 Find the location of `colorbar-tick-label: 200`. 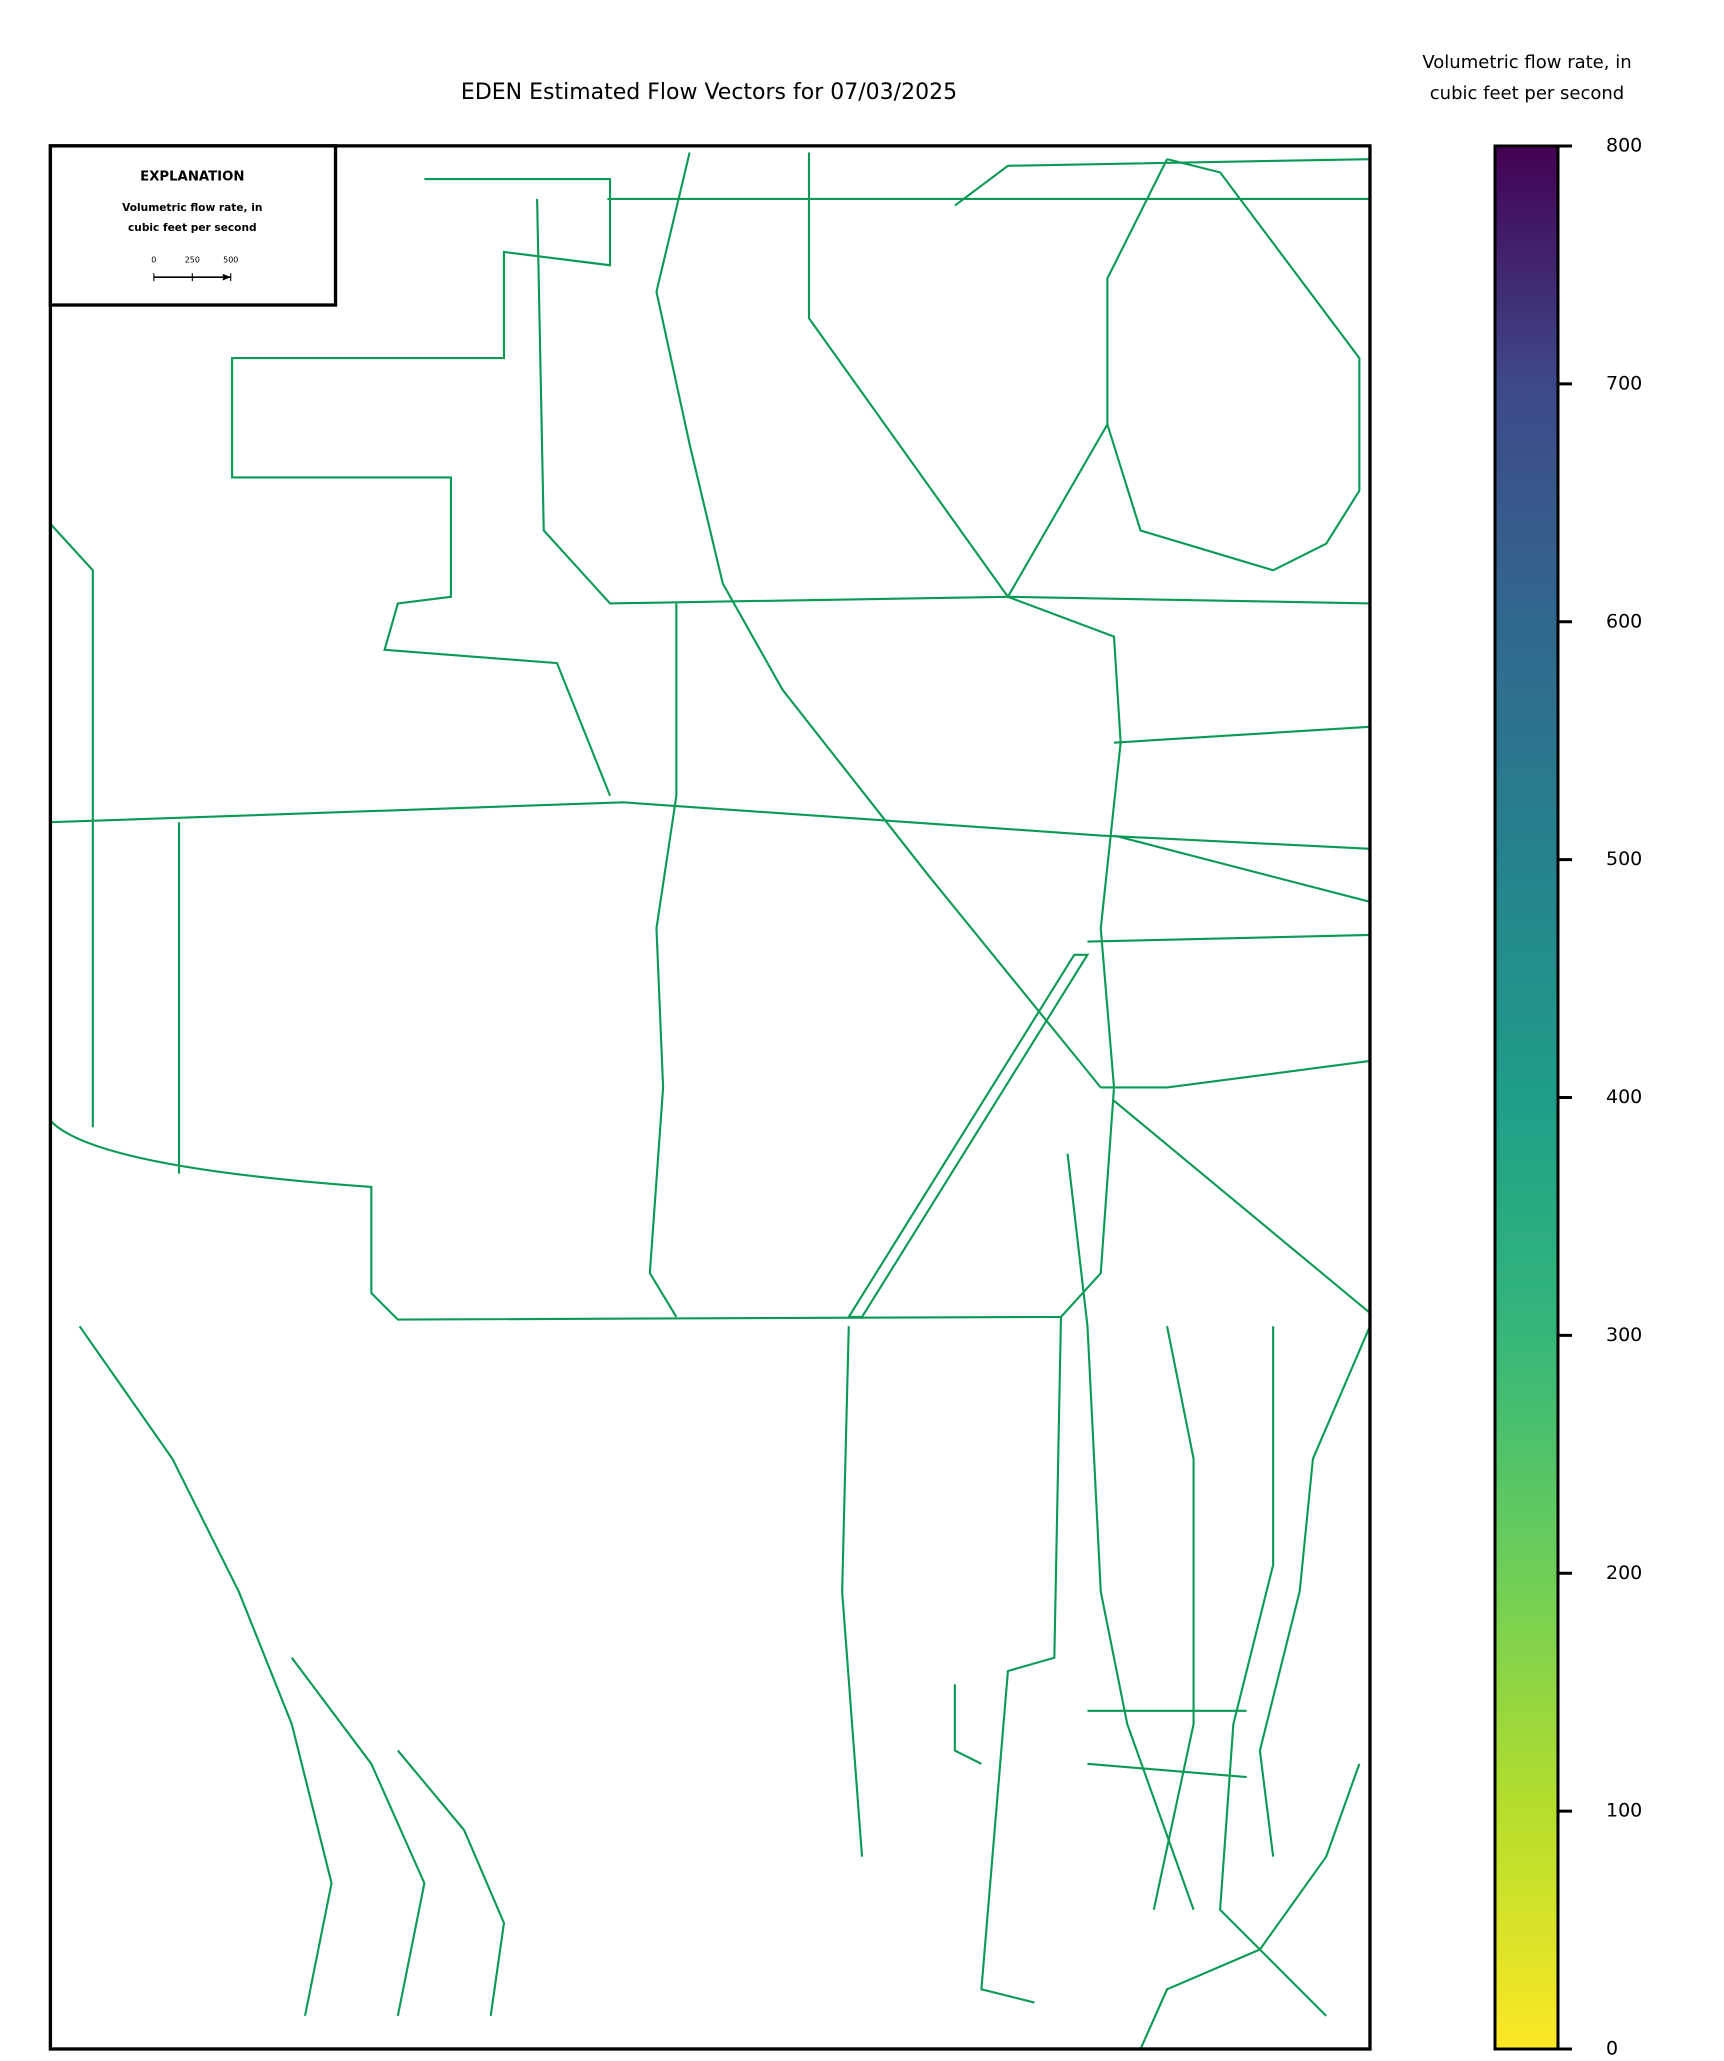

colorbar-tick-label: 200 is located at coordinates (1624, 1573).